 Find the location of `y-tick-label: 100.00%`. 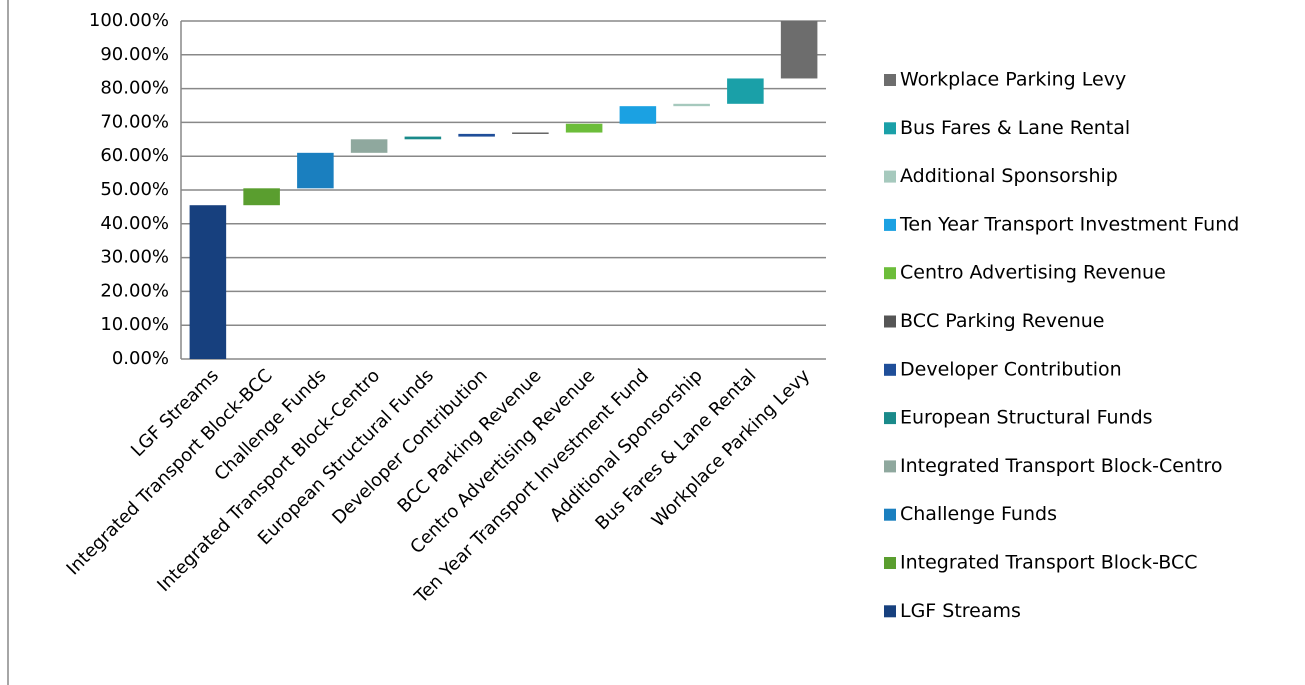

y-tick-label: 100.00% is located at coordinates (129, 20).